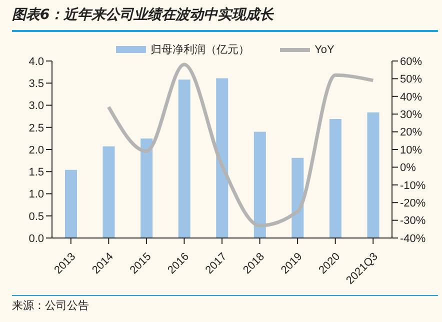 The width and height of the screenshot is (442, 322). I want to click on y-tick-label: 2.5, so click(36, 128).